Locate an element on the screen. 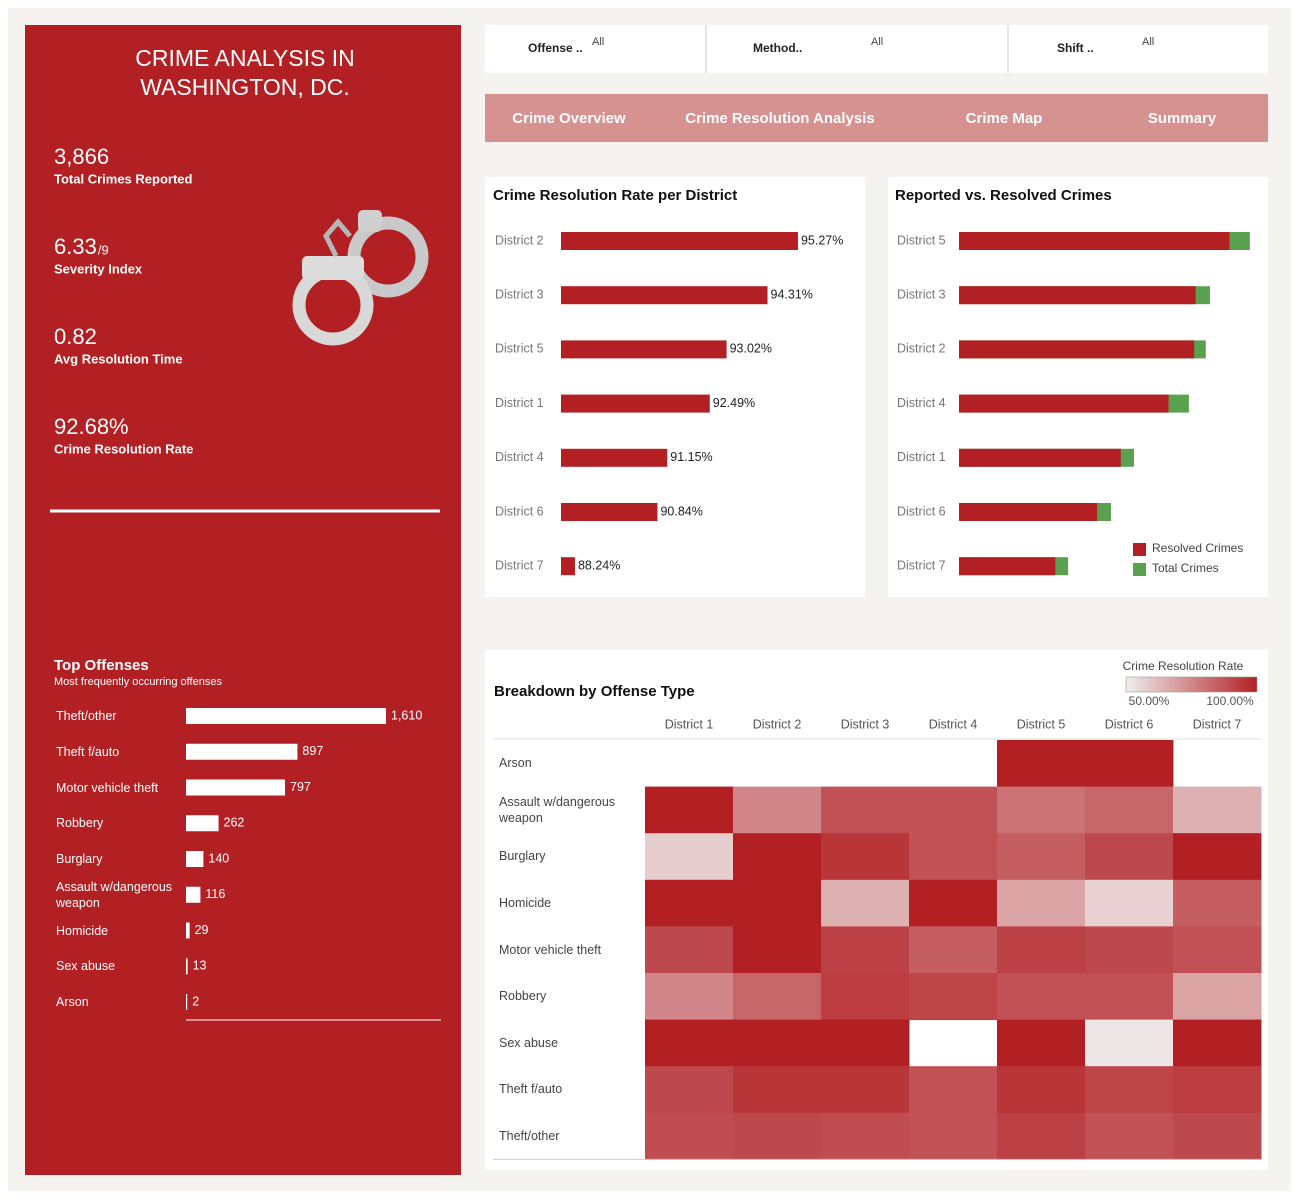 The image size is (1299, 1199). row-label: Theft/other is located at coordinates (529, 1136).